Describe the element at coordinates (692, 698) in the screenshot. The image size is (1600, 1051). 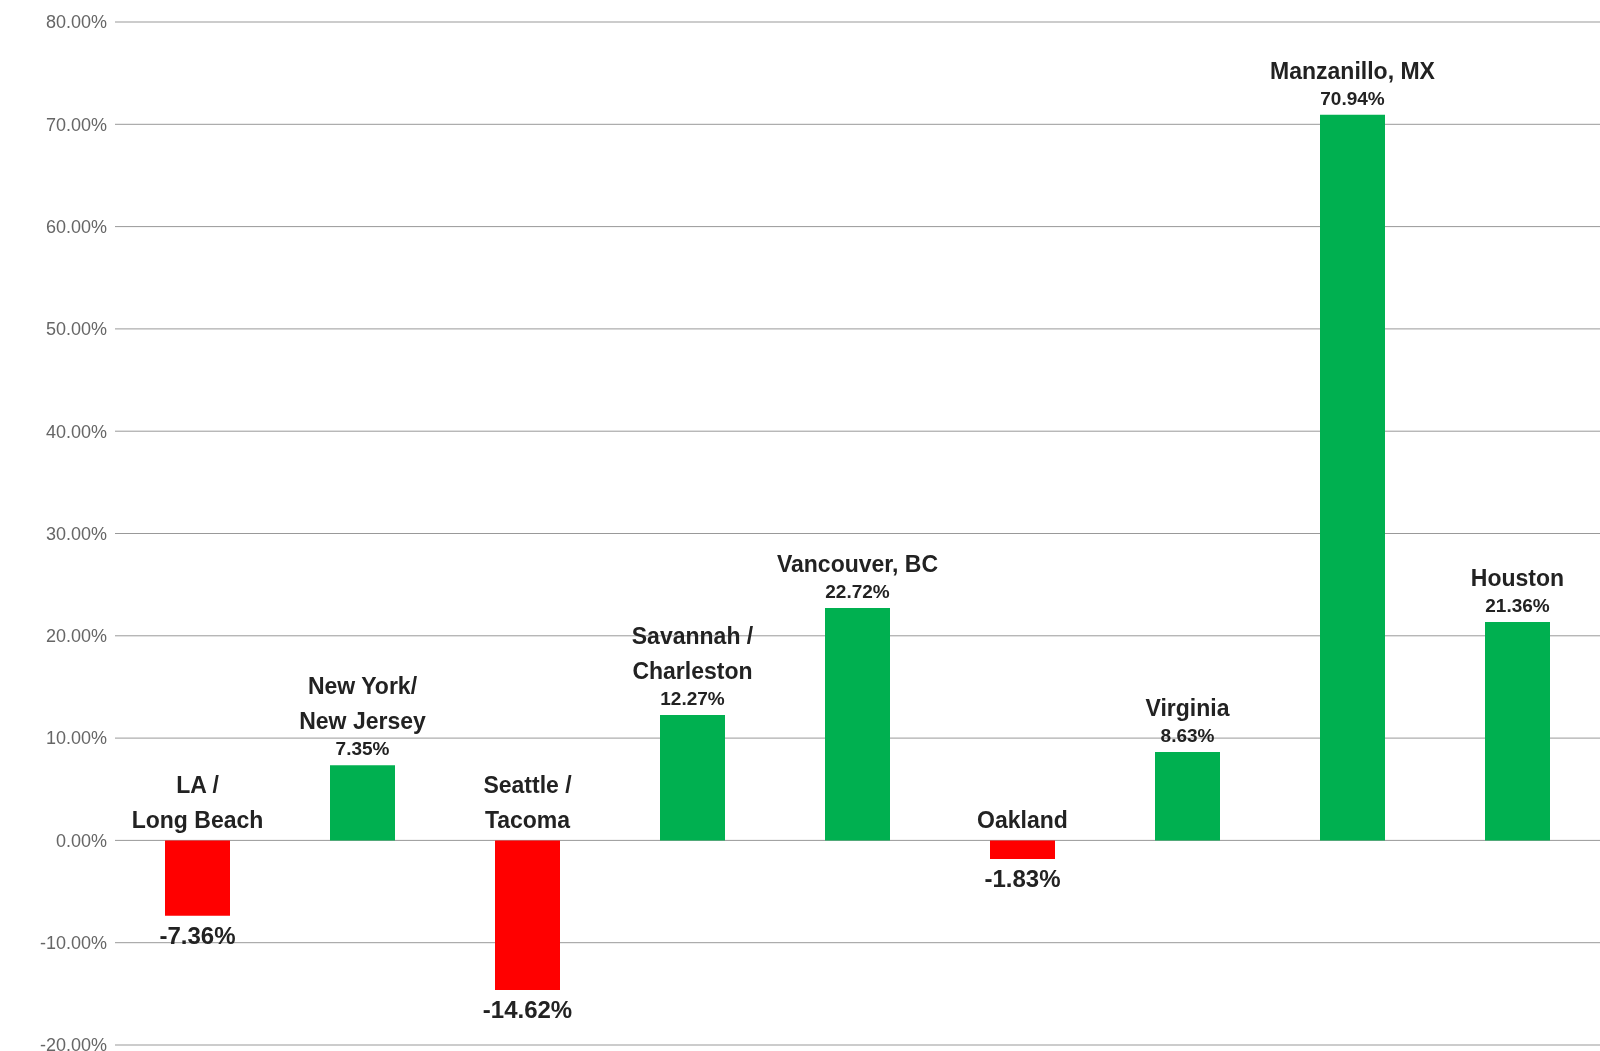
I see `data-label: 12.27%` at that location.